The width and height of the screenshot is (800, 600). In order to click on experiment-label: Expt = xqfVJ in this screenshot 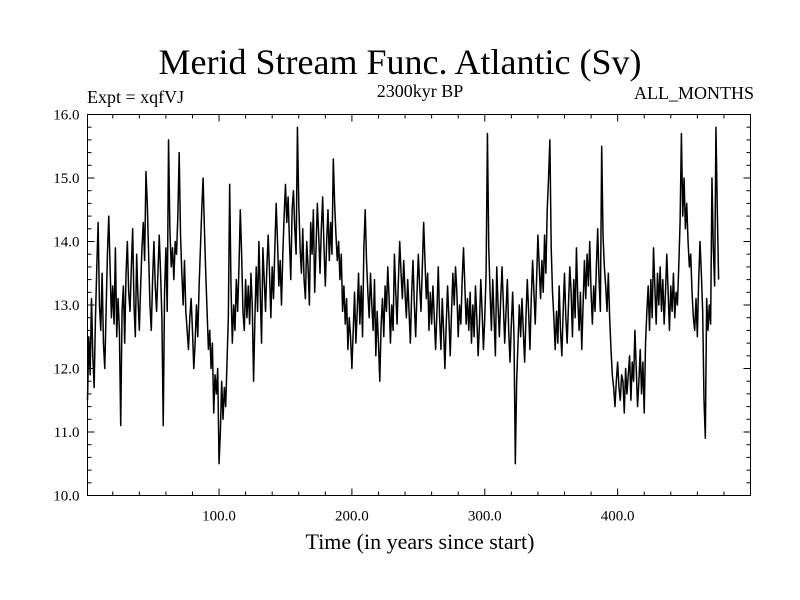, I will do `click(136, 97)`.